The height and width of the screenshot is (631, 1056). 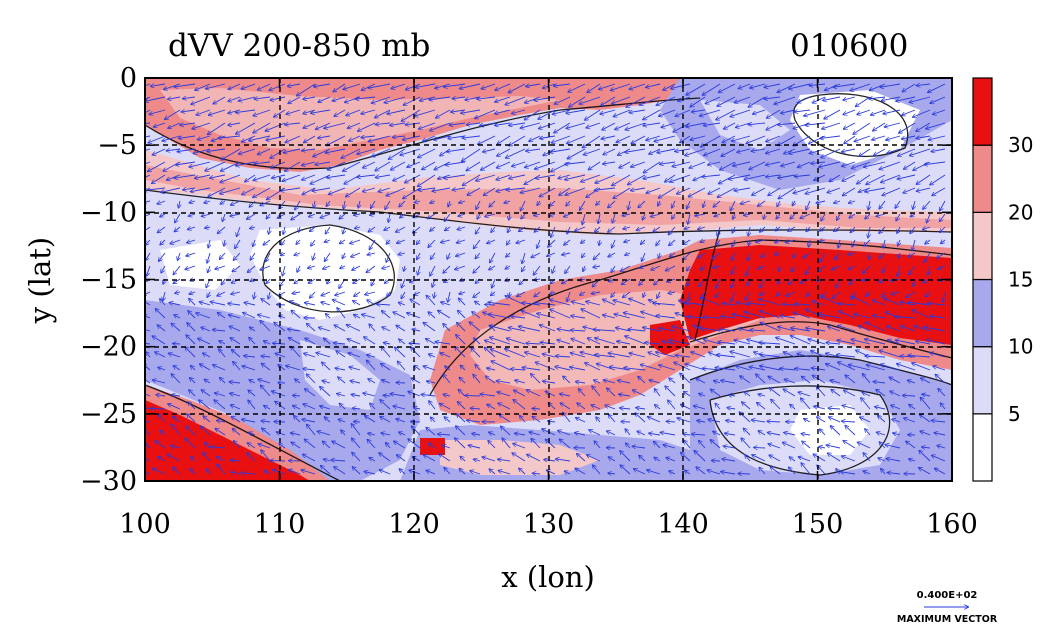 What do you see at coordinates (849, 46) in the screenshot?
I see `map-timestamp: 010600` at bounding box center [849, 46].